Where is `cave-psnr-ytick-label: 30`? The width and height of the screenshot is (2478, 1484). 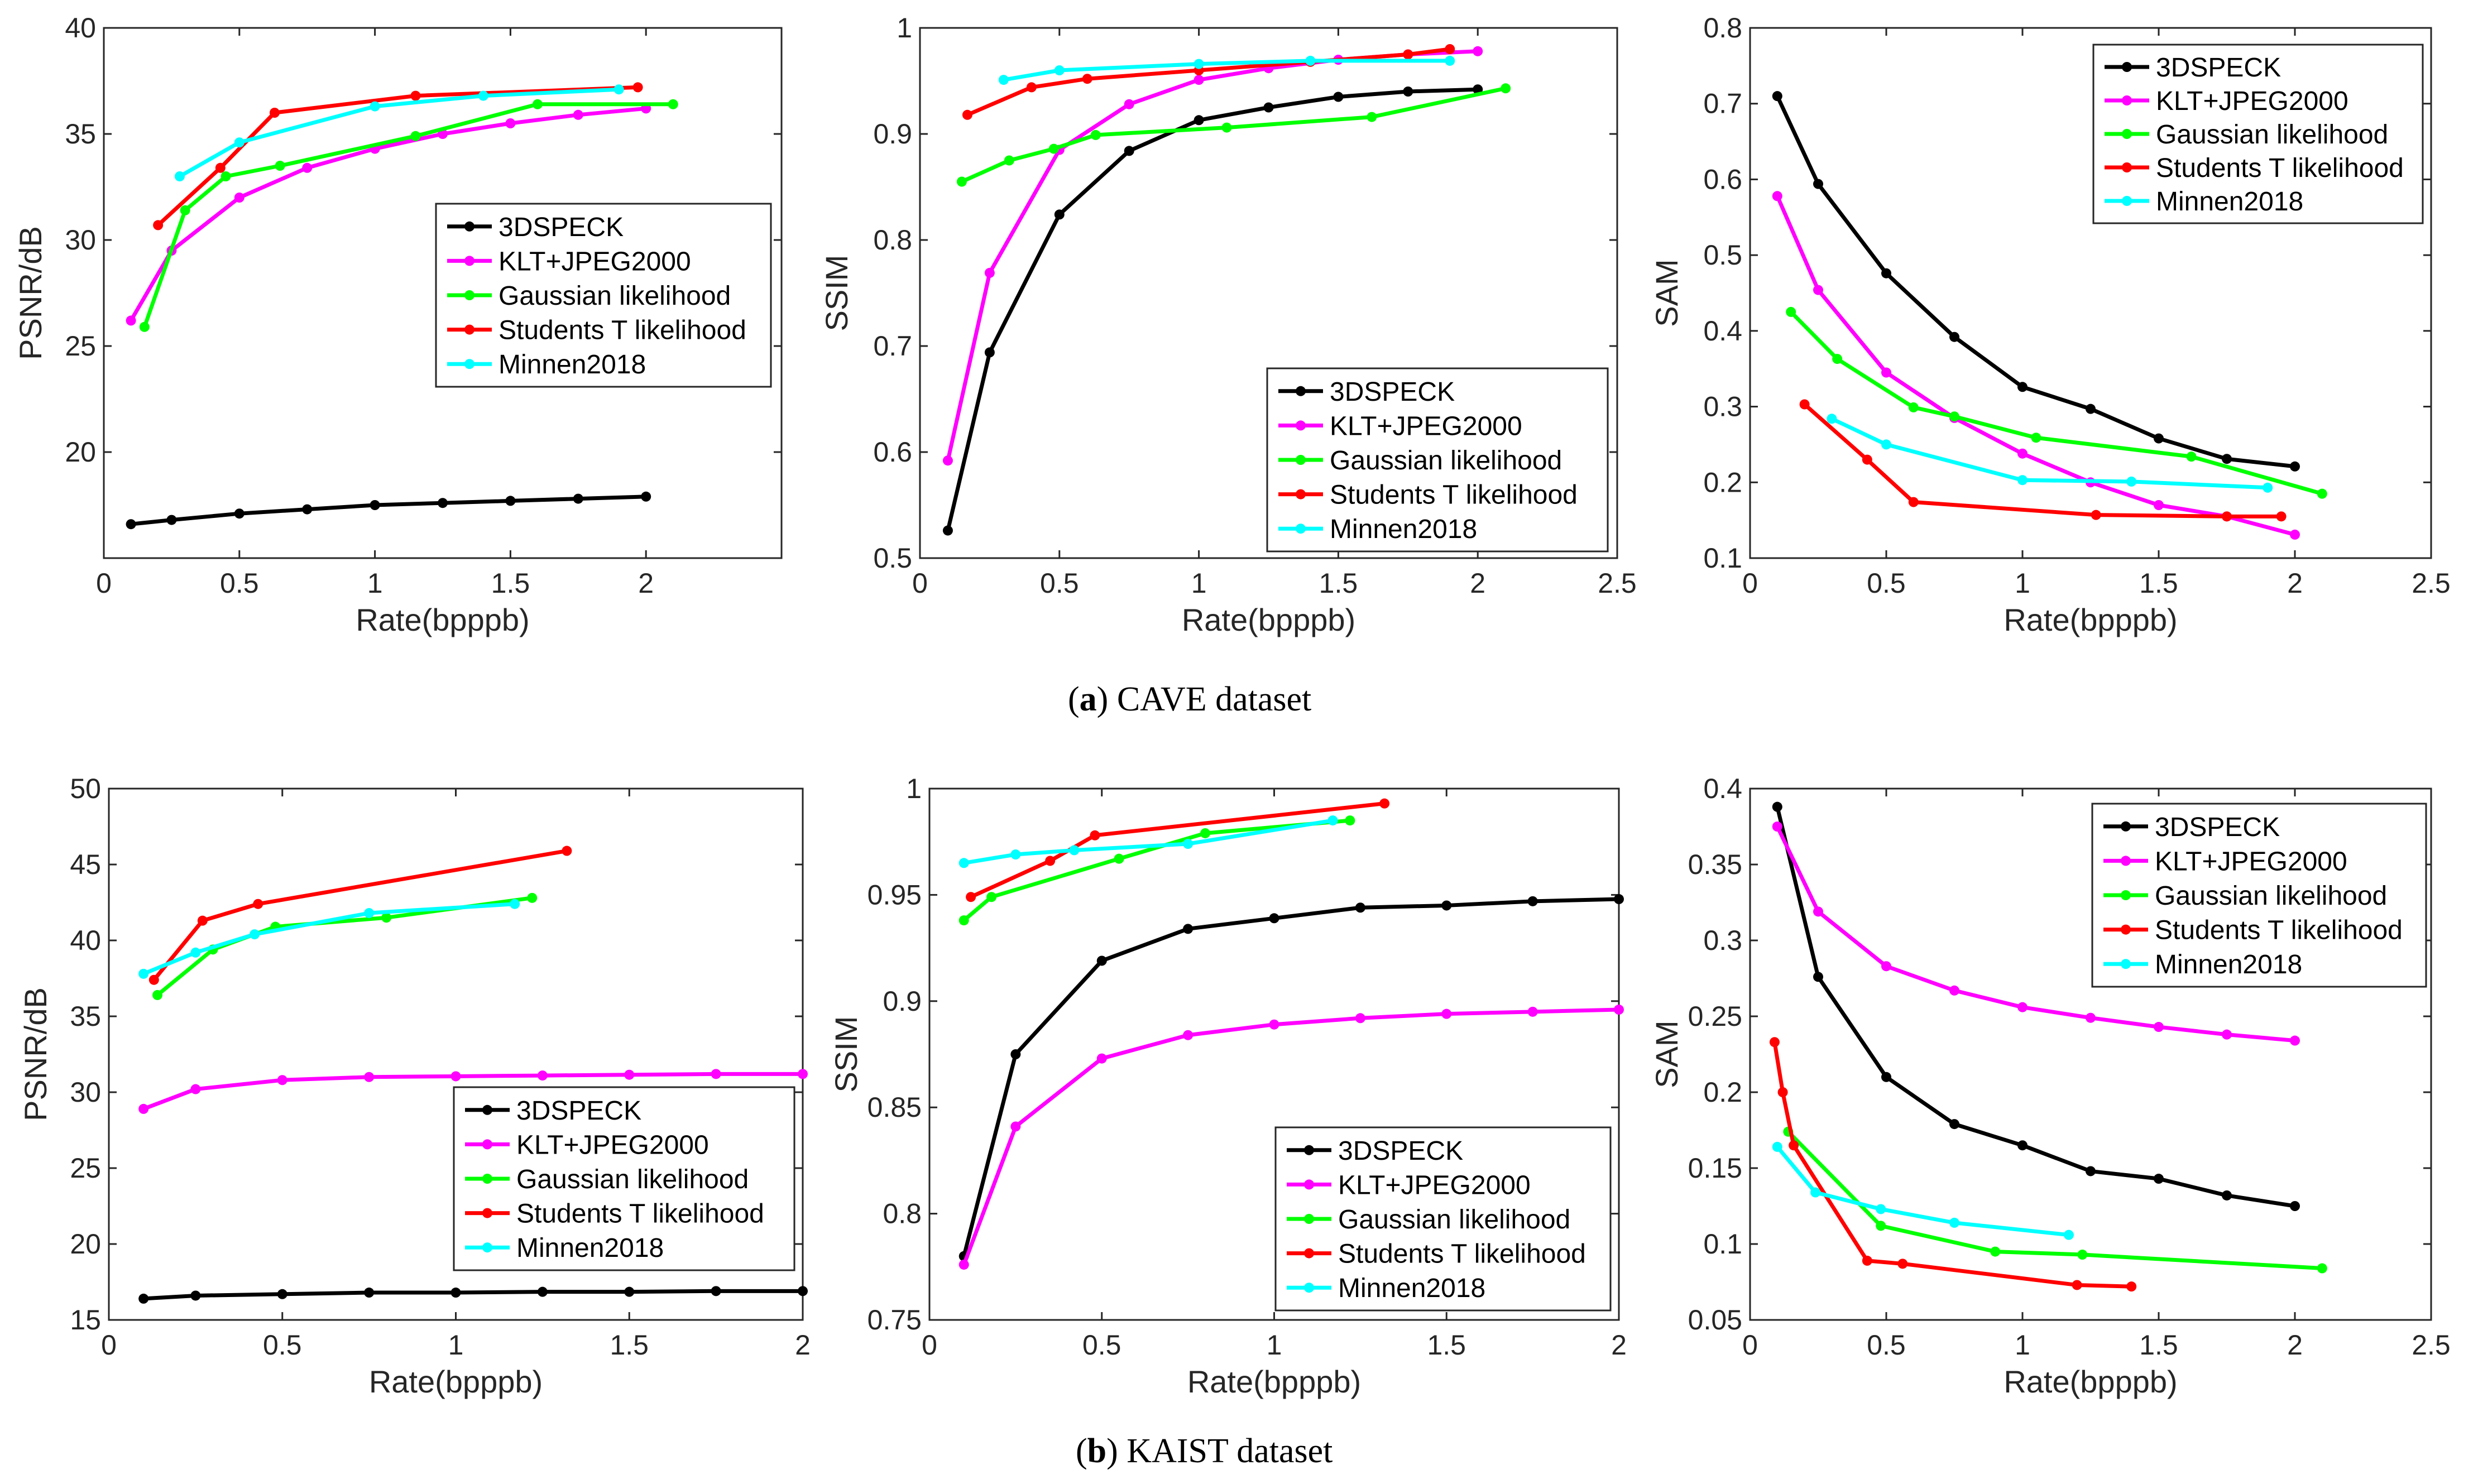
cave-psnr-ytick-label: 30 is located at coordinates (80, 240).